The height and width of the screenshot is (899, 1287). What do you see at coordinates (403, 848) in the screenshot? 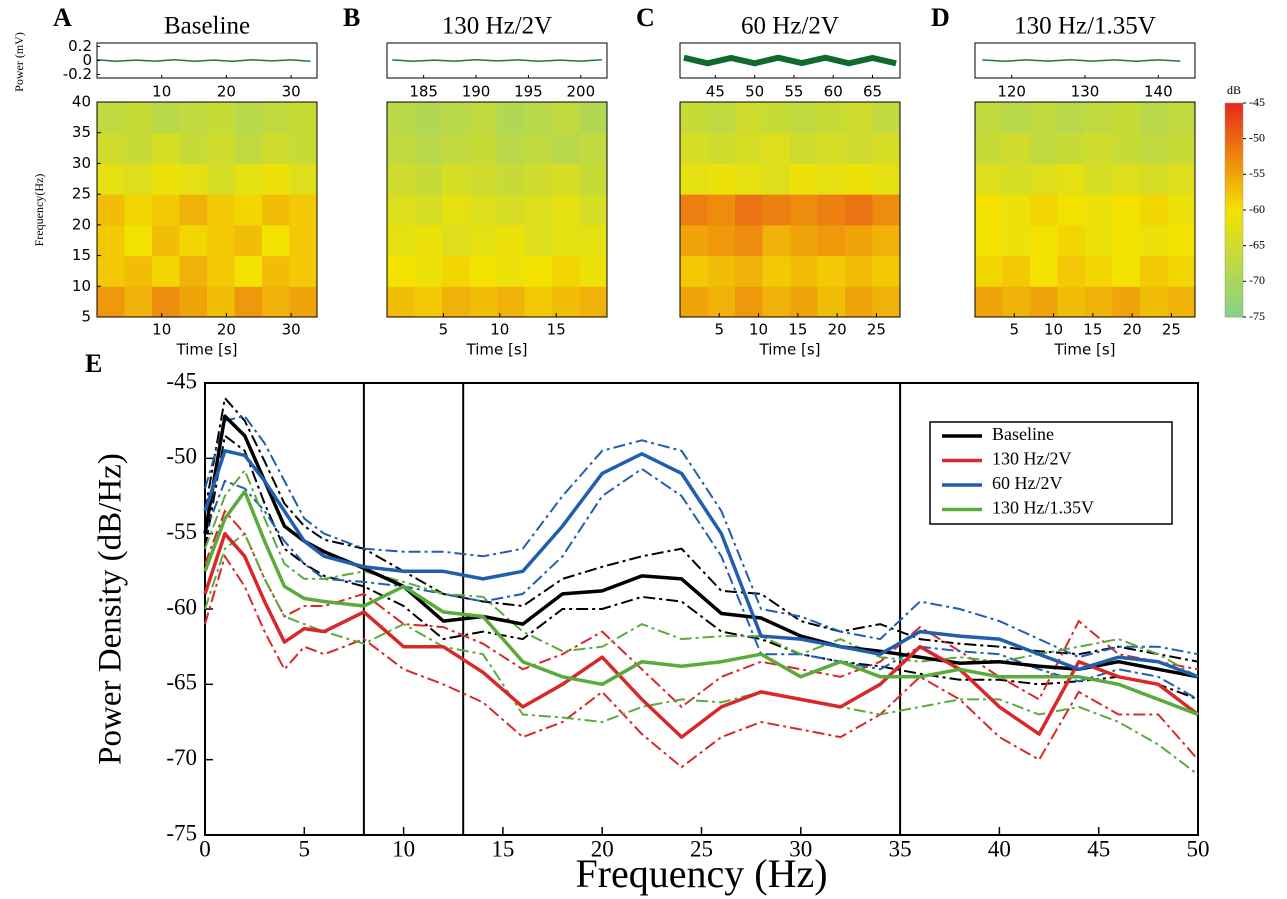
I see `x-tick-label: 10` at bounding box center [403, 848].